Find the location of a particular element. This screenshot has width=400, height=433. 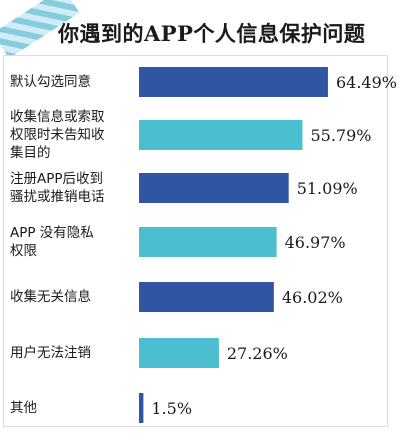

category-label-line: APP 没有隐私 is located at coordinates (52, 233).